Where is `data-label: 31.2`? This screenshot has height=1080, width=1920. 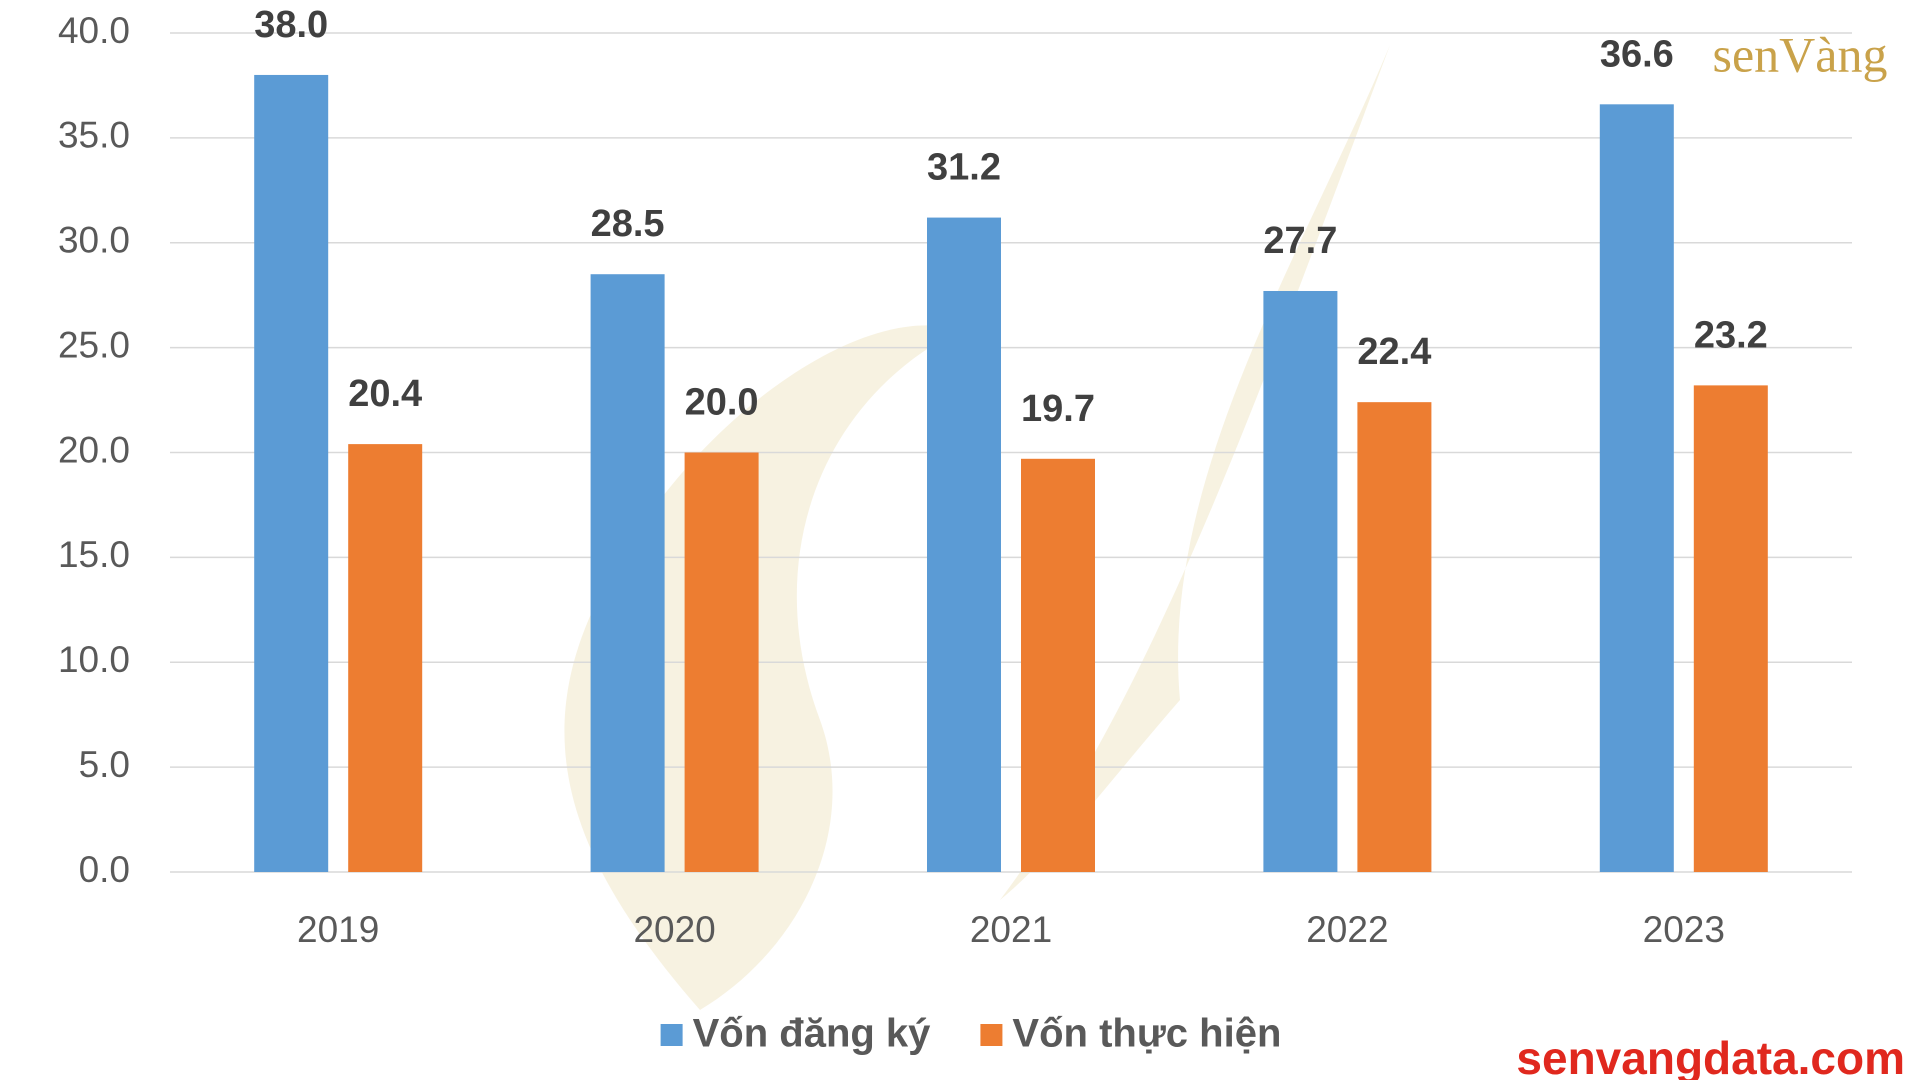 data-label: 31.2 is located at coordinates (964, 168).